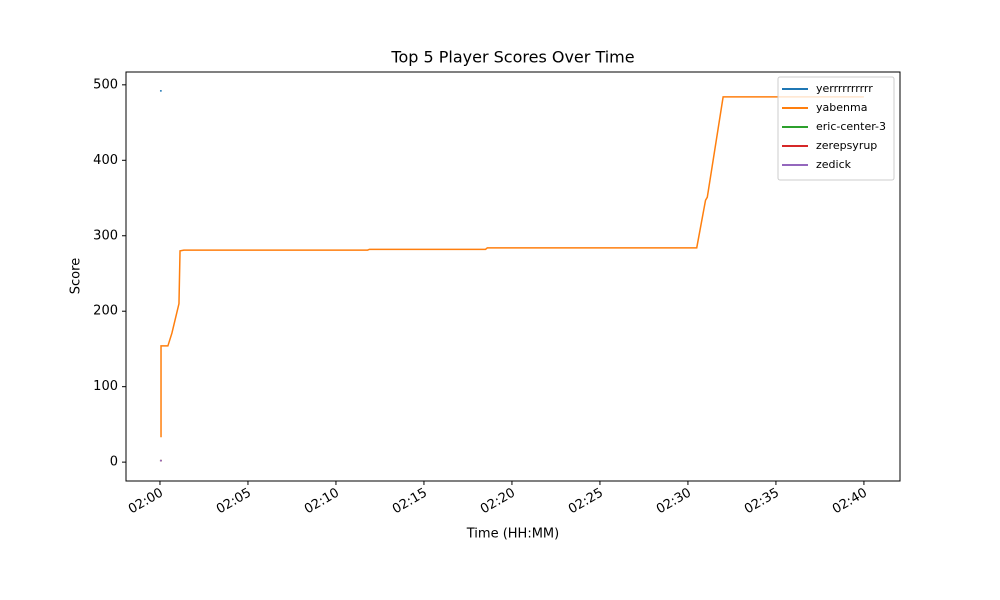  What do you see at coordinates (105, 84) in the screenshot?
I see `y-tick-label: 500` at bounding box center [105, 84].